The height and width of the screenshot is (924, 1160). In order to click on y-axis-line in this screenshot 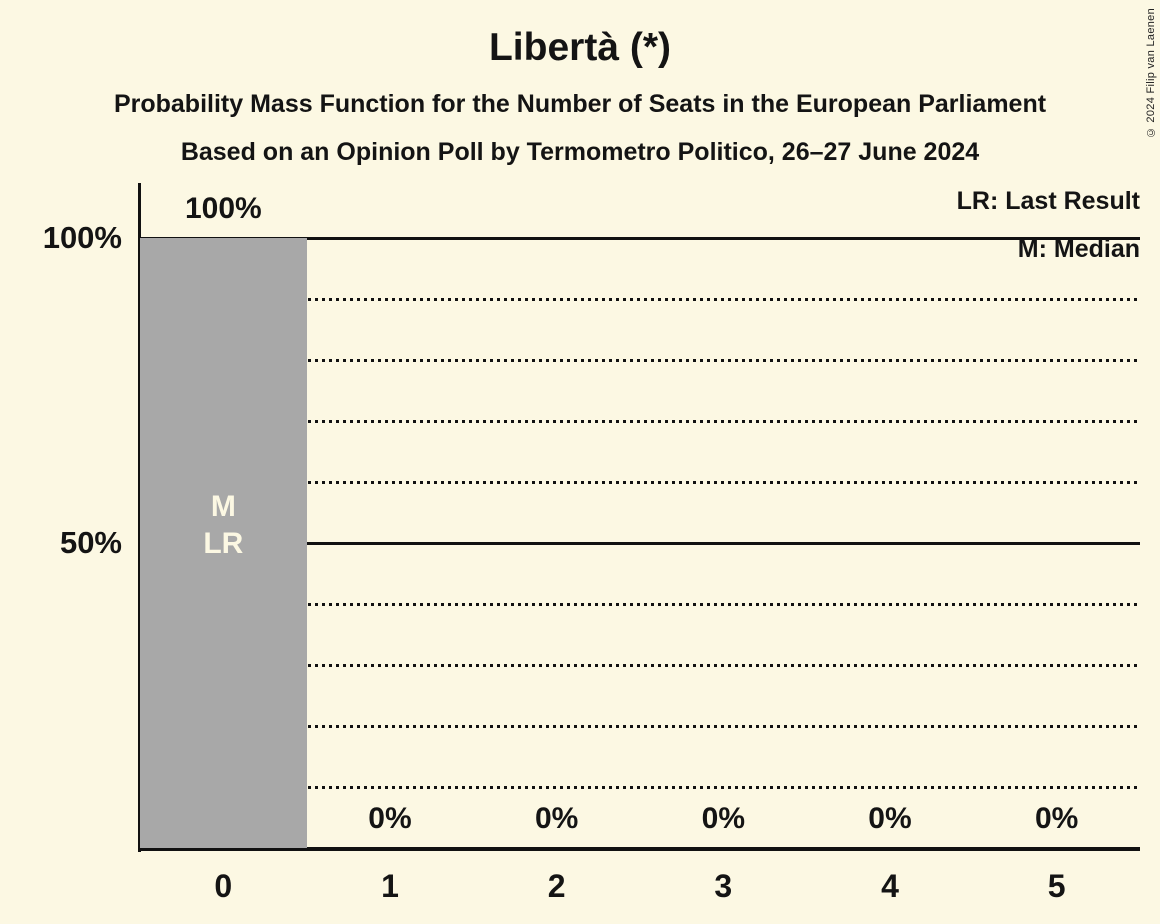, I will do `click(139, 517)`.